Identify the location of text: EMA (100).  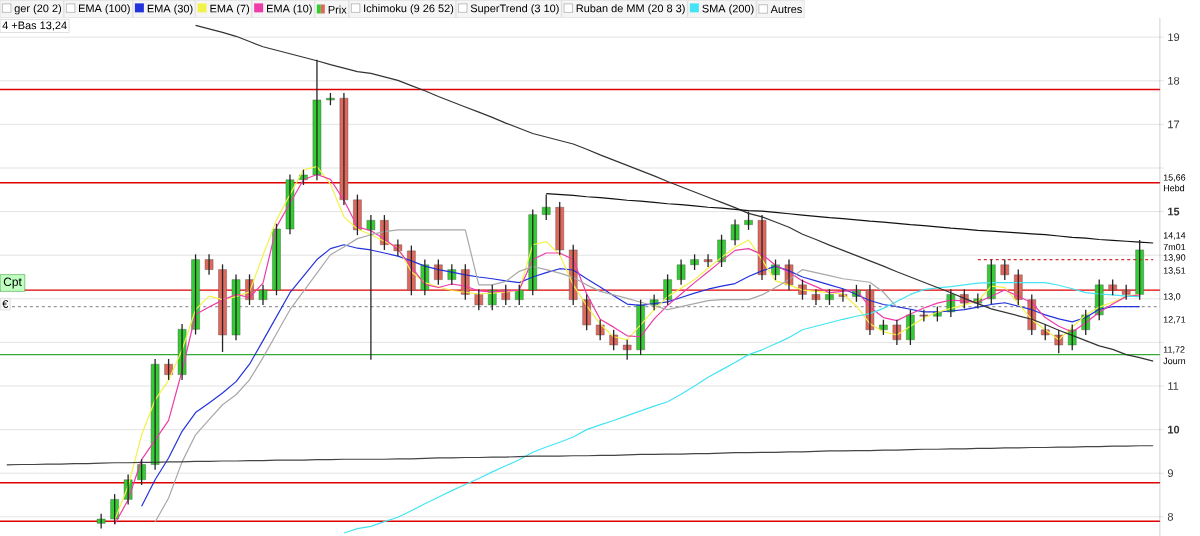
(104, 9).